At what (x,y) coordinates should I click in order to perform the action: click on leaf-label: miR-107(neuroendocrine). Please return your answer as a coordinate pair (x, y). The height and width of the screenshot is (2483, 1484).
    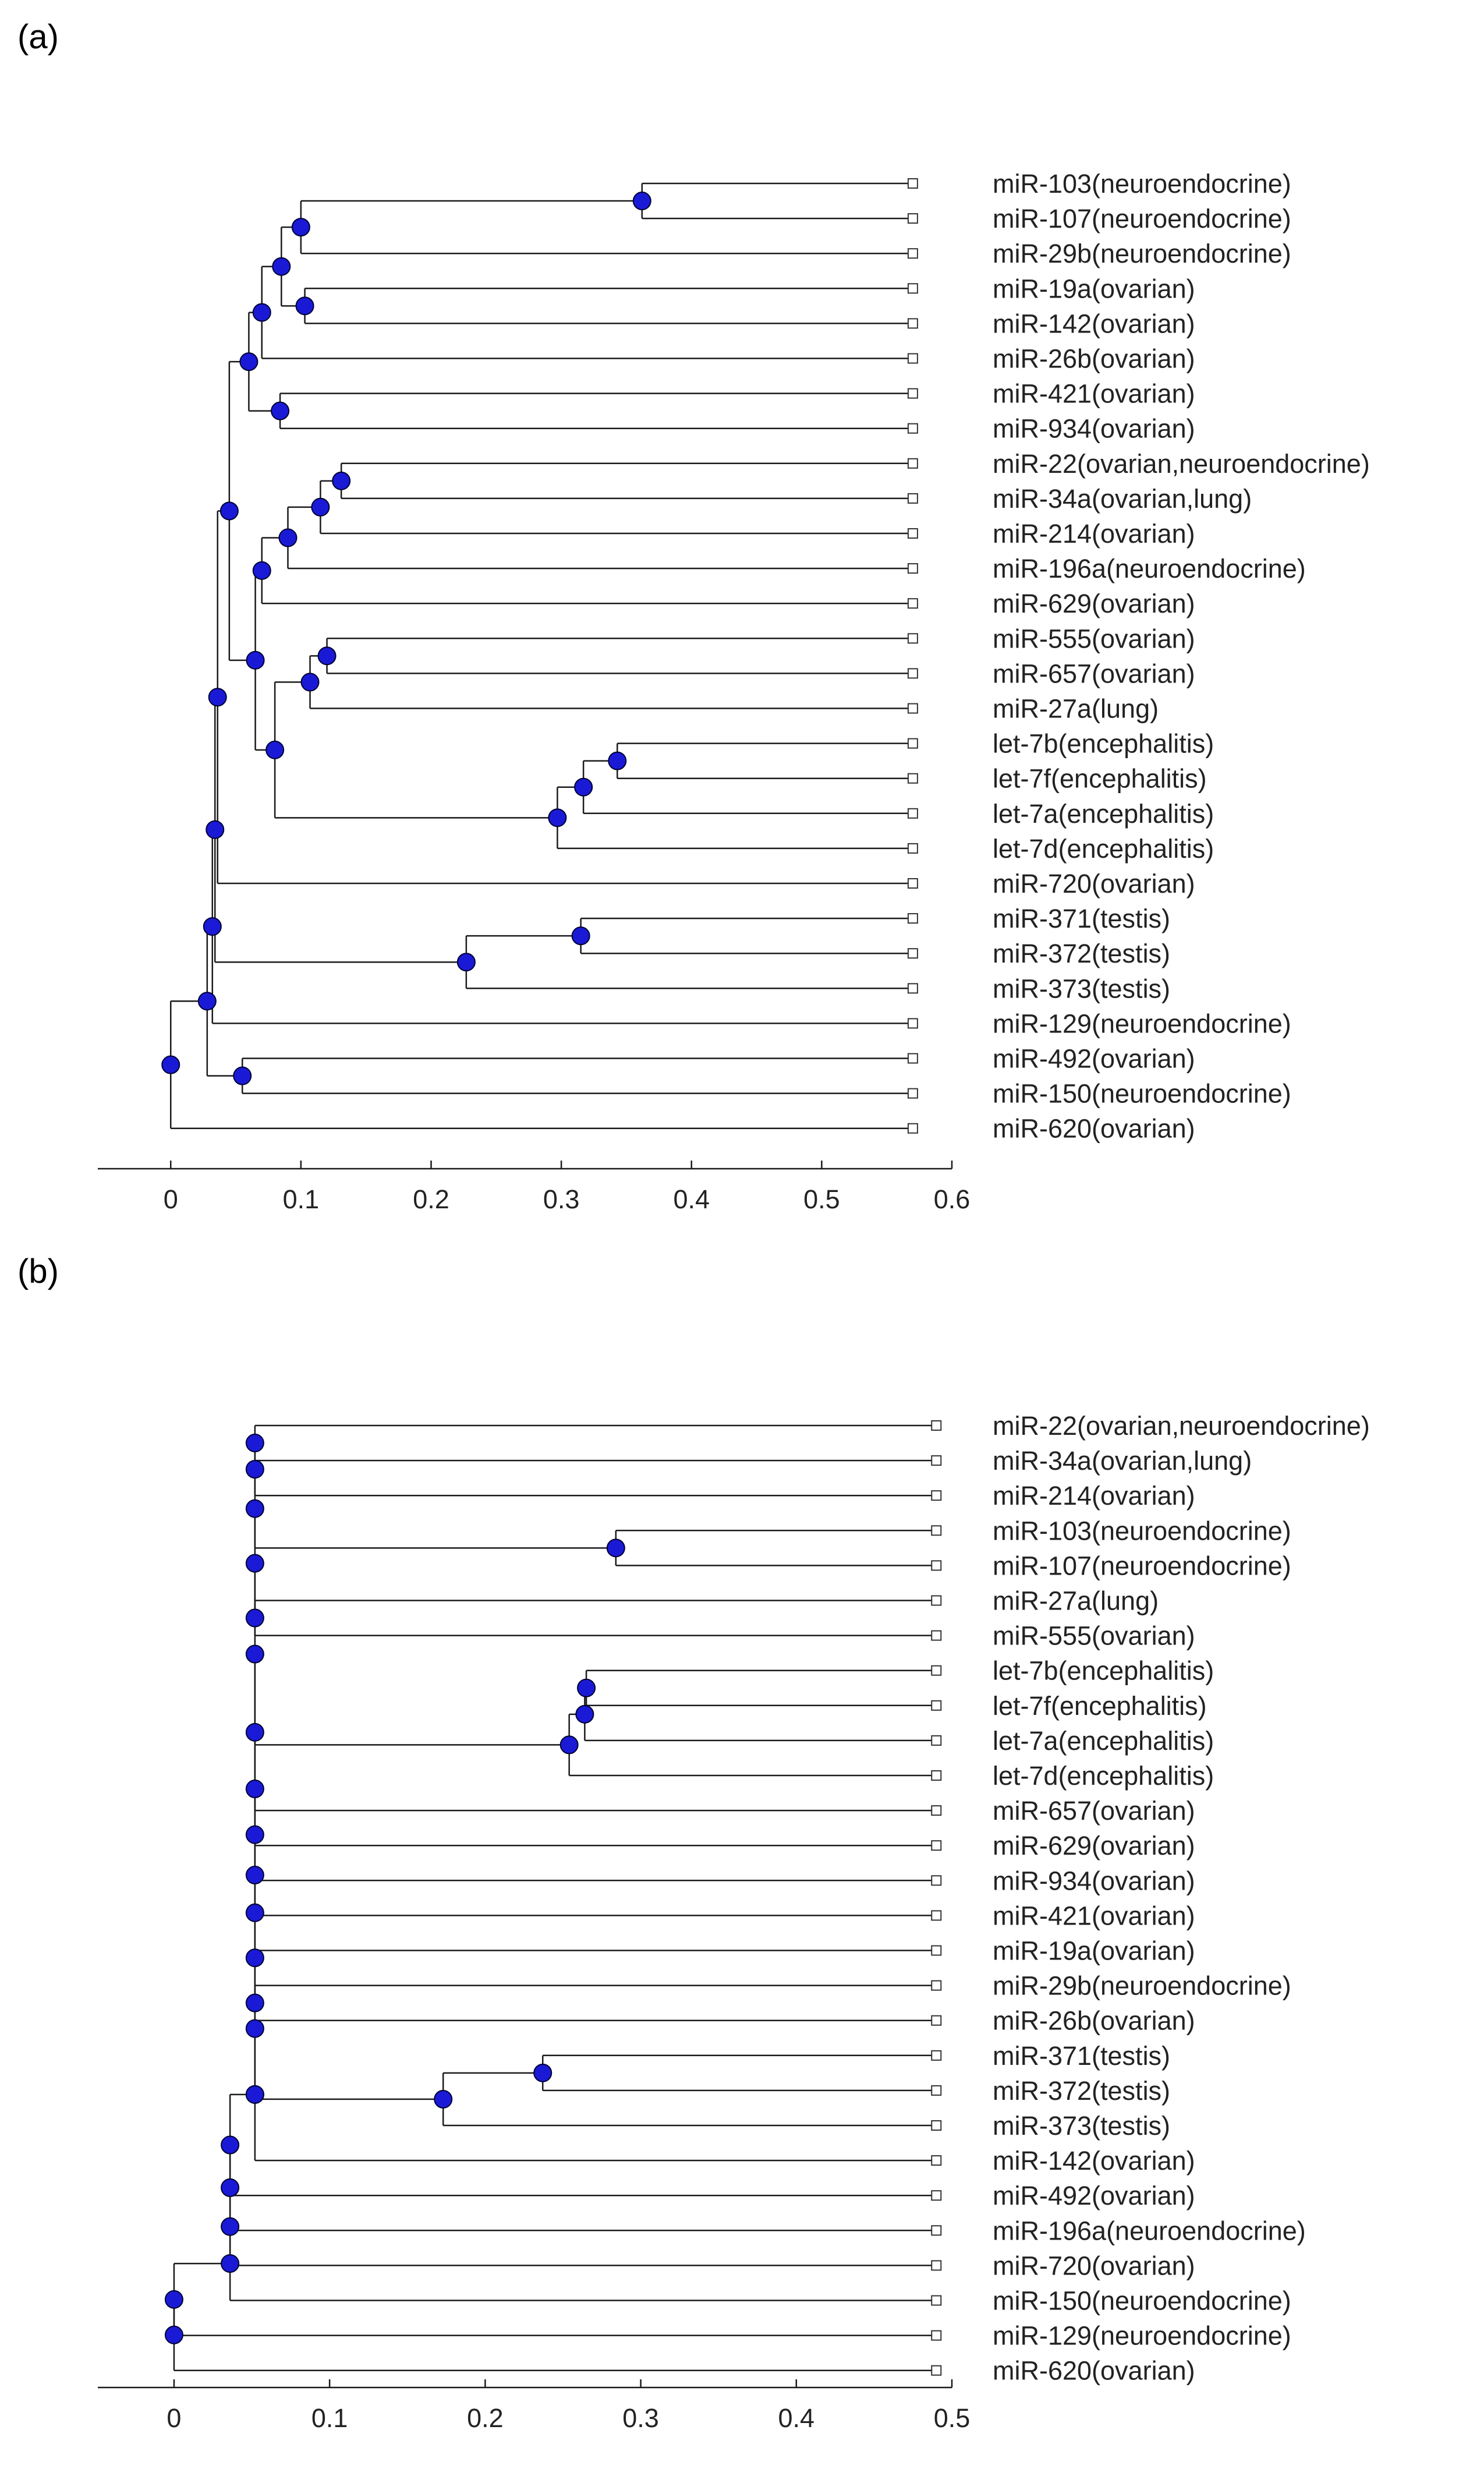
    Looking at the image, I should click on (1142, 219).